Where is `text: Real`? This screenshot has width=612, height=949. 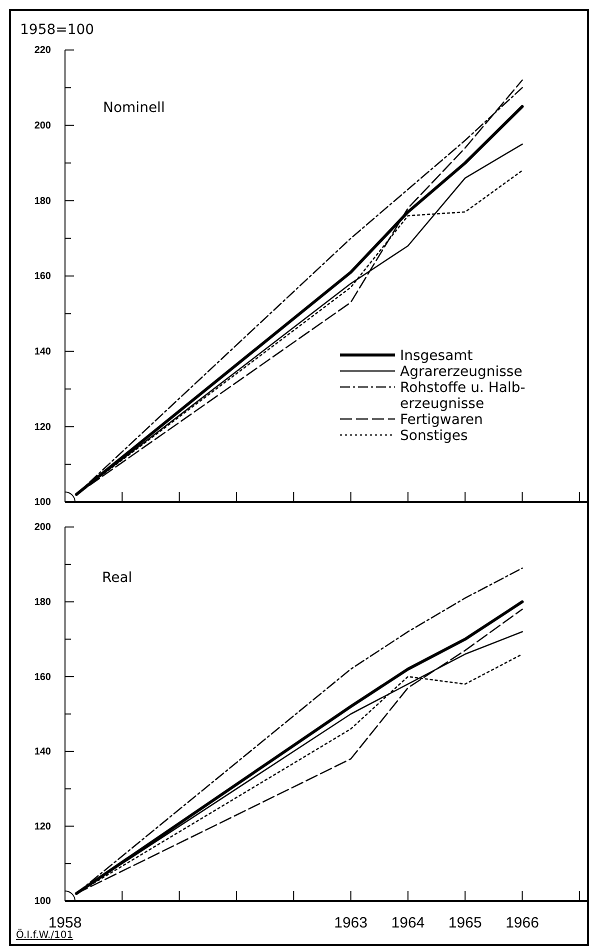
text: Real is located at coordinates (117, 578).